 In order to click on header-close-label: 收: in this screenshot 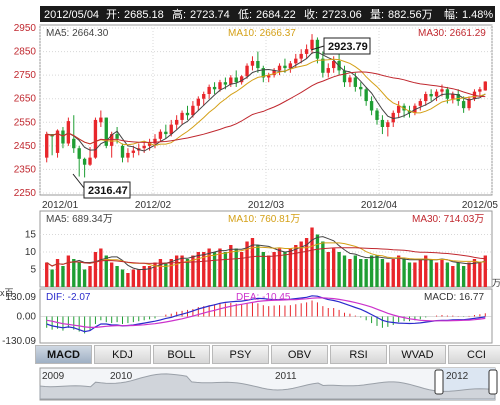, I will do `click(311, 14)`.